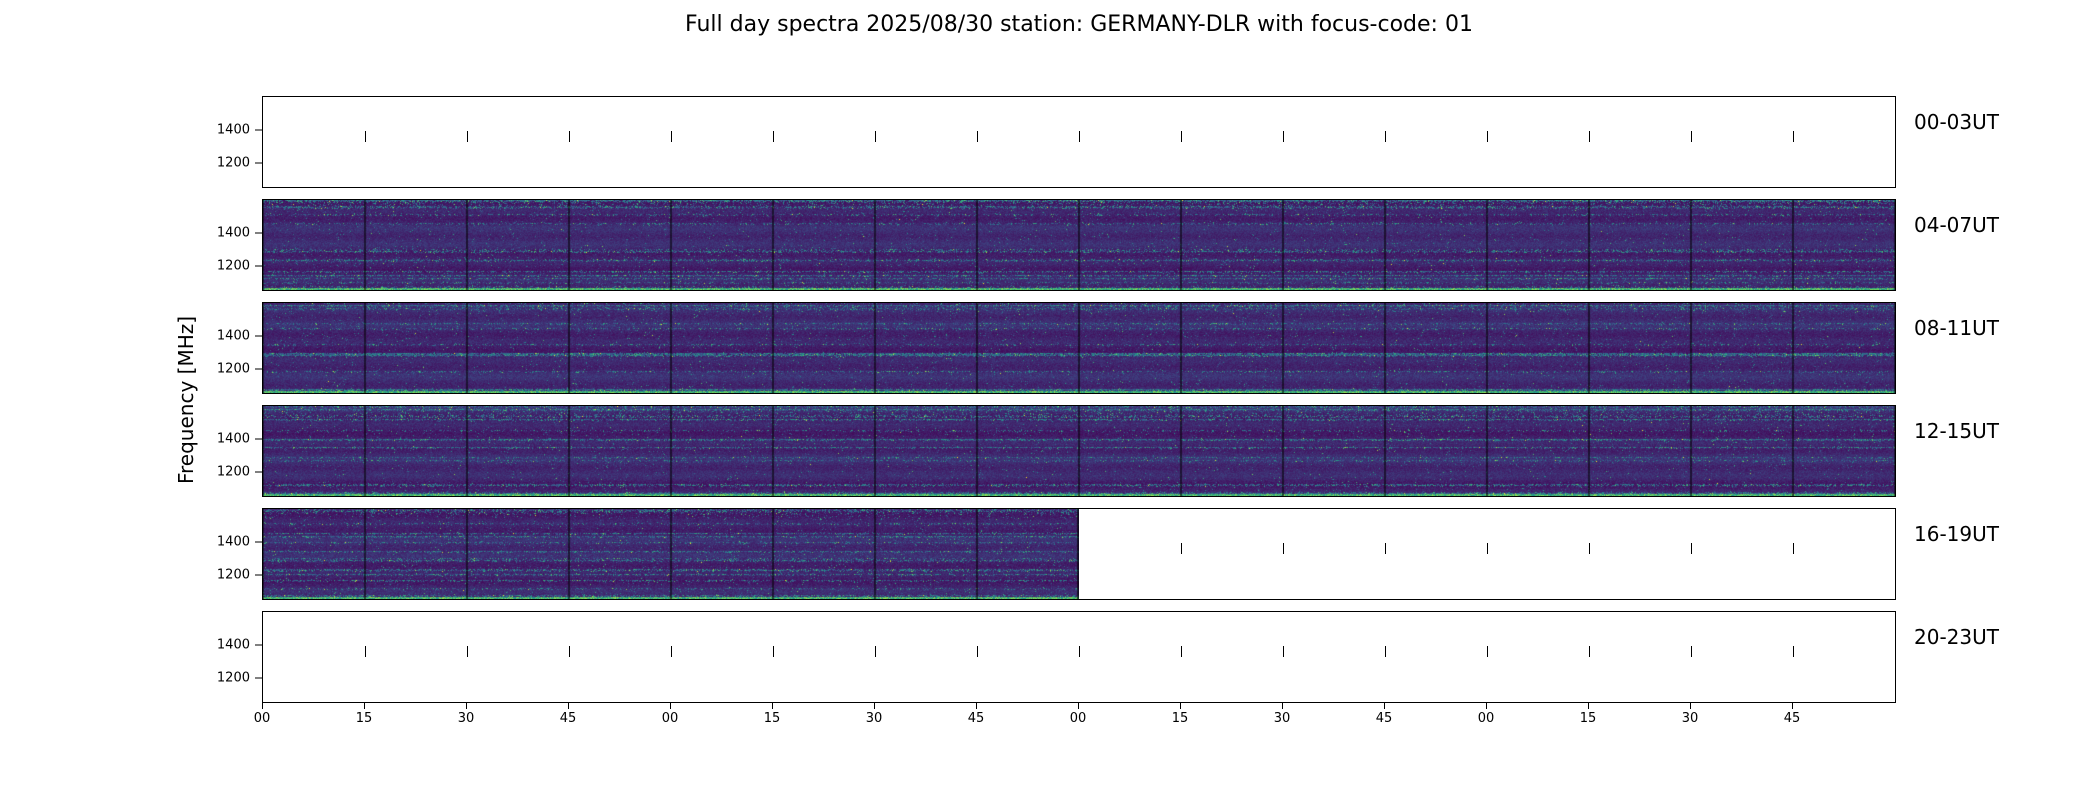  Describe the element at coordinates (1956, 328) in the screenshot. I see `panel-time-label: 08-11UT` at that location.